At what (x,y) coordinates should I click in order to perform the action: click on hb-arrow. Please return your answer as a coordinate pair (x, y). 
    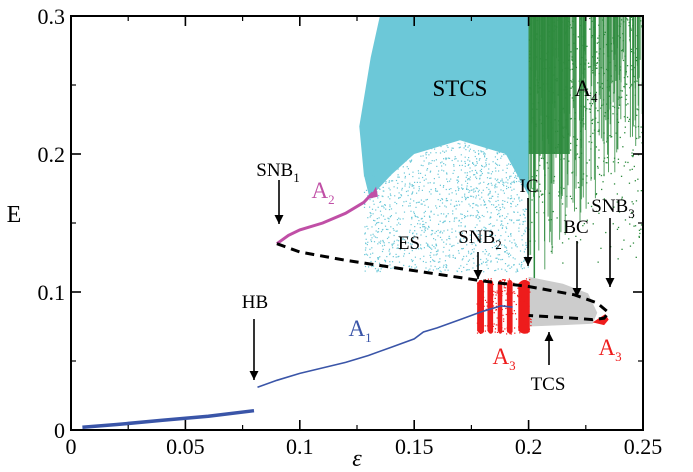
    Looking at the image, I should click on (254, 349).